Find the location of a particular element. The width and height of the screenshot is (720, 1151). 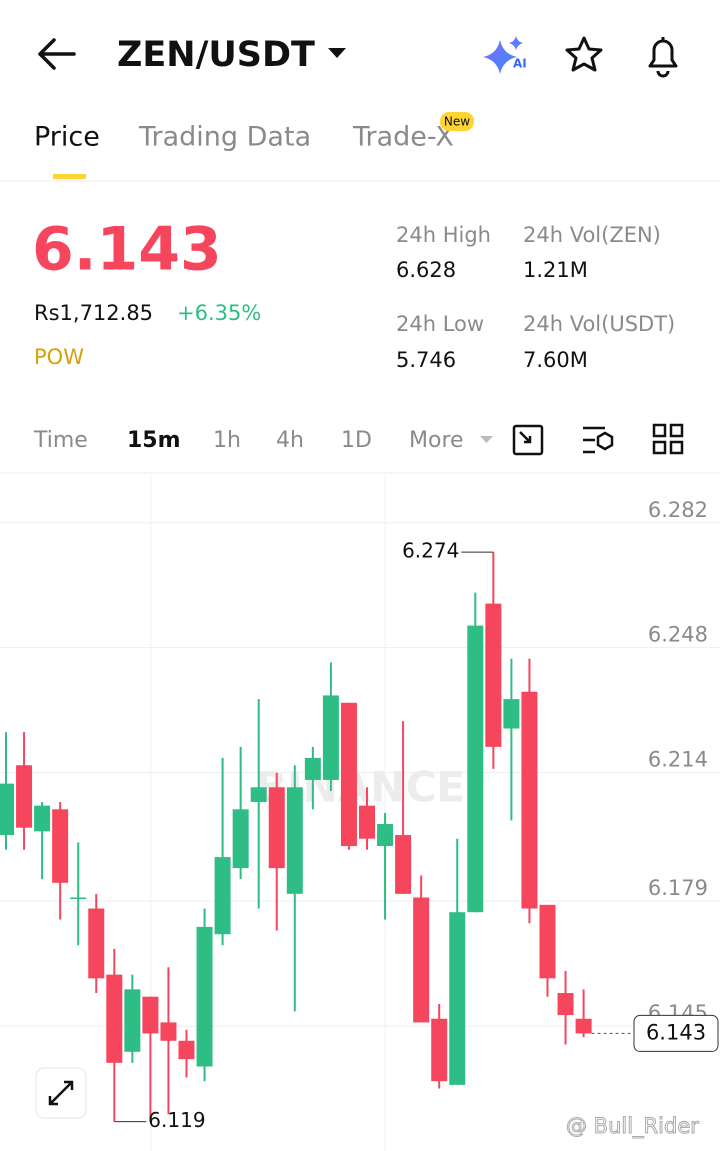

tab-indicator is located at coordinates (69, 176).